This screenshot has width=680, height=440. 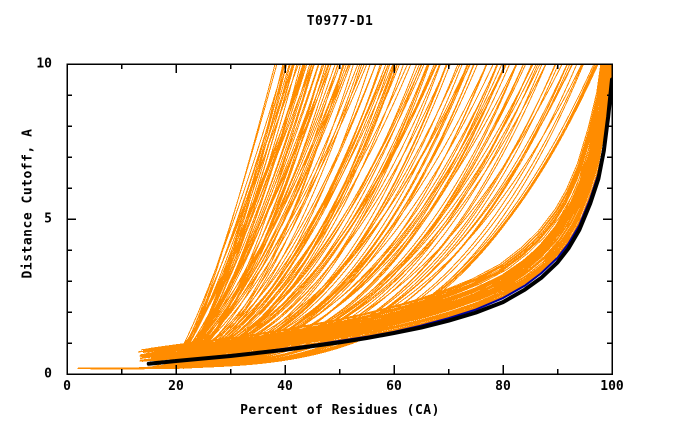 I want to click on y-tick-label: 5, so click(x=48, y=219).